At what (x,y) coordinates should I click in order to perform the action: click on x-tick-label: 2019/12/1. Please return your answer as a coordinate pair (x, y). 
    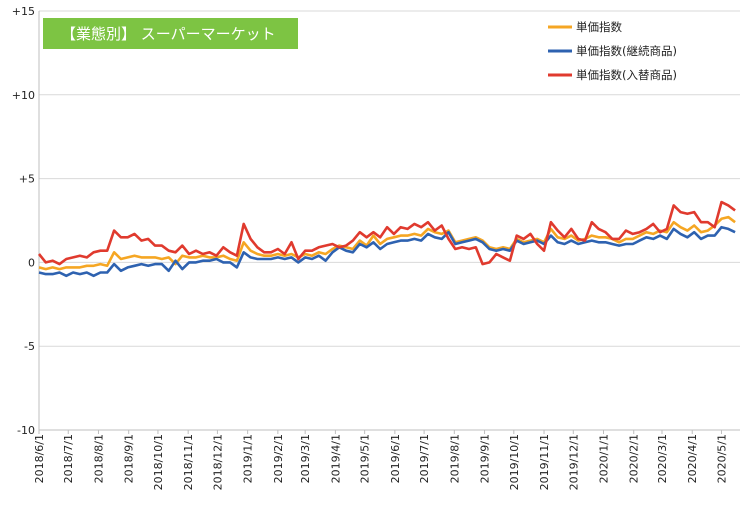
    Looking at the image, I should click on (573, 462).